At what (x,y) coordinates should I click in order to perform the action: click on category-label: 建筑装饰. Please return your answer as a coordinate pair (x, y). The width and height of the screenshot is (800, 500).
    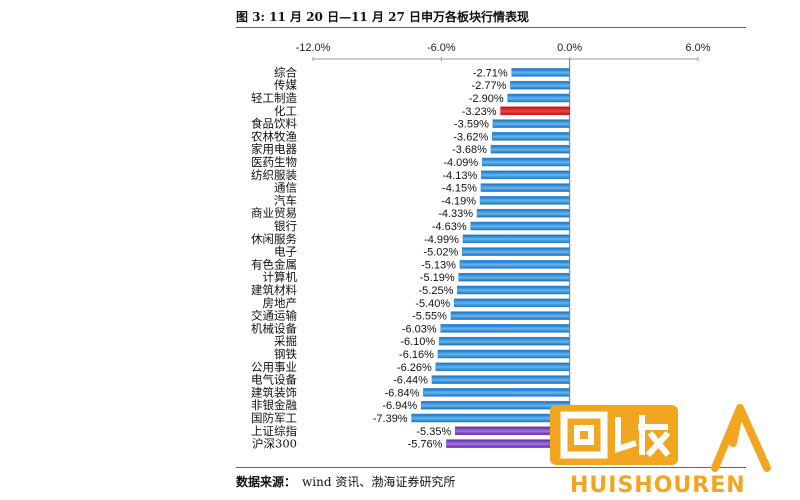
    Looking at the image, I should click on (274, 392).